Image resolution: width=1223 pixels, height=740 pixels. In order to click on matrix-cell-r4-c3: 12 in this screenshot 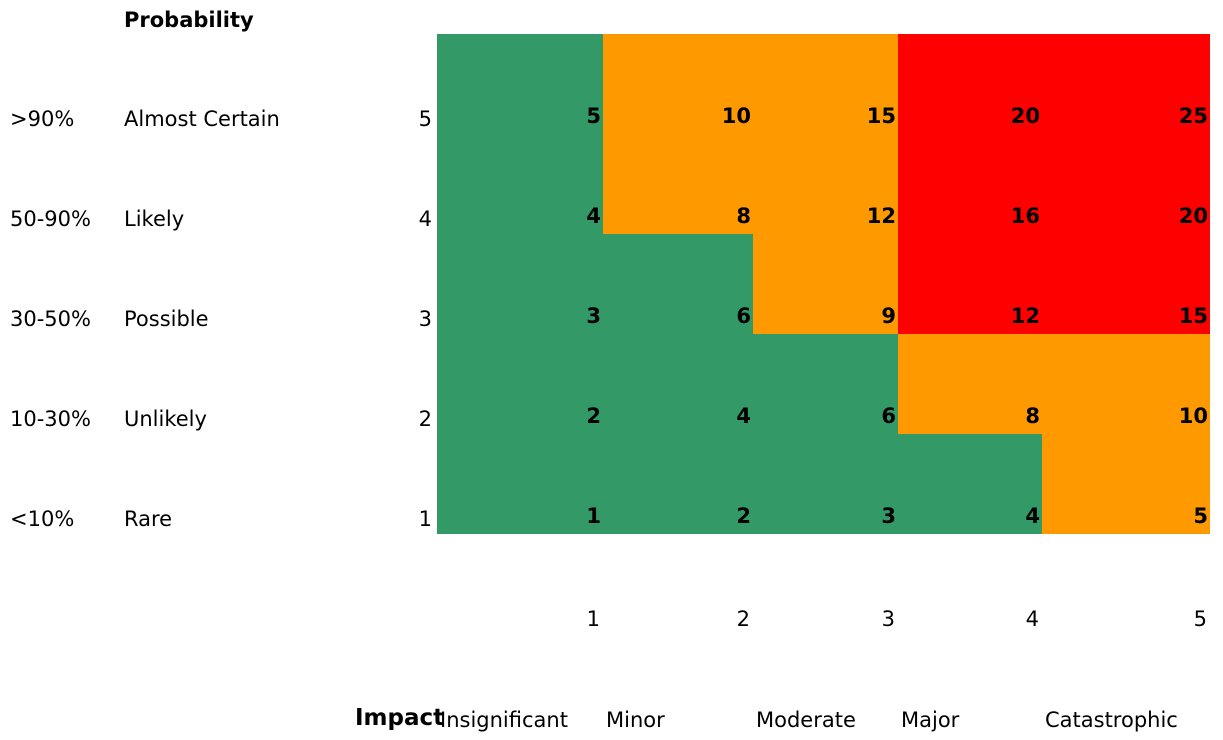, I will do `click(825, 184)`.